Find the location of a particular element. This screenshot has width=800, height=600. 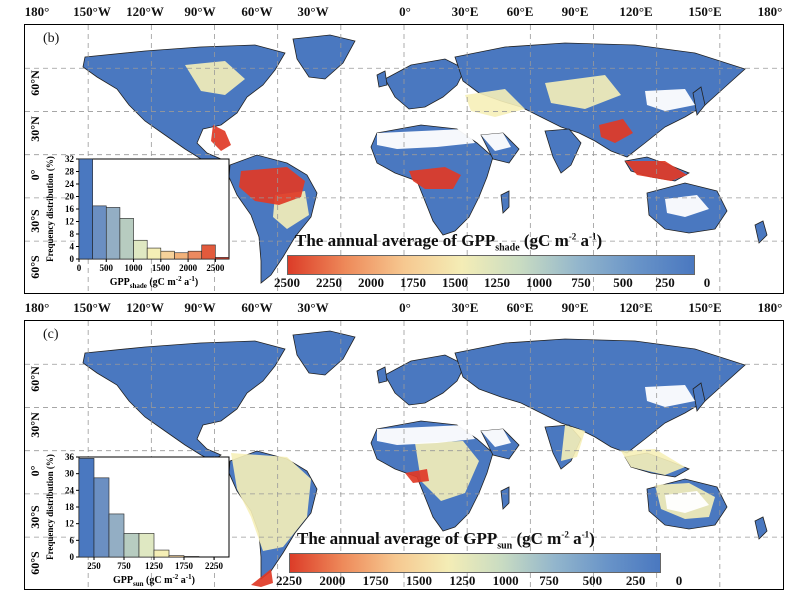

histogram-x-tick: 1750 is located at coordinates (184, 566).